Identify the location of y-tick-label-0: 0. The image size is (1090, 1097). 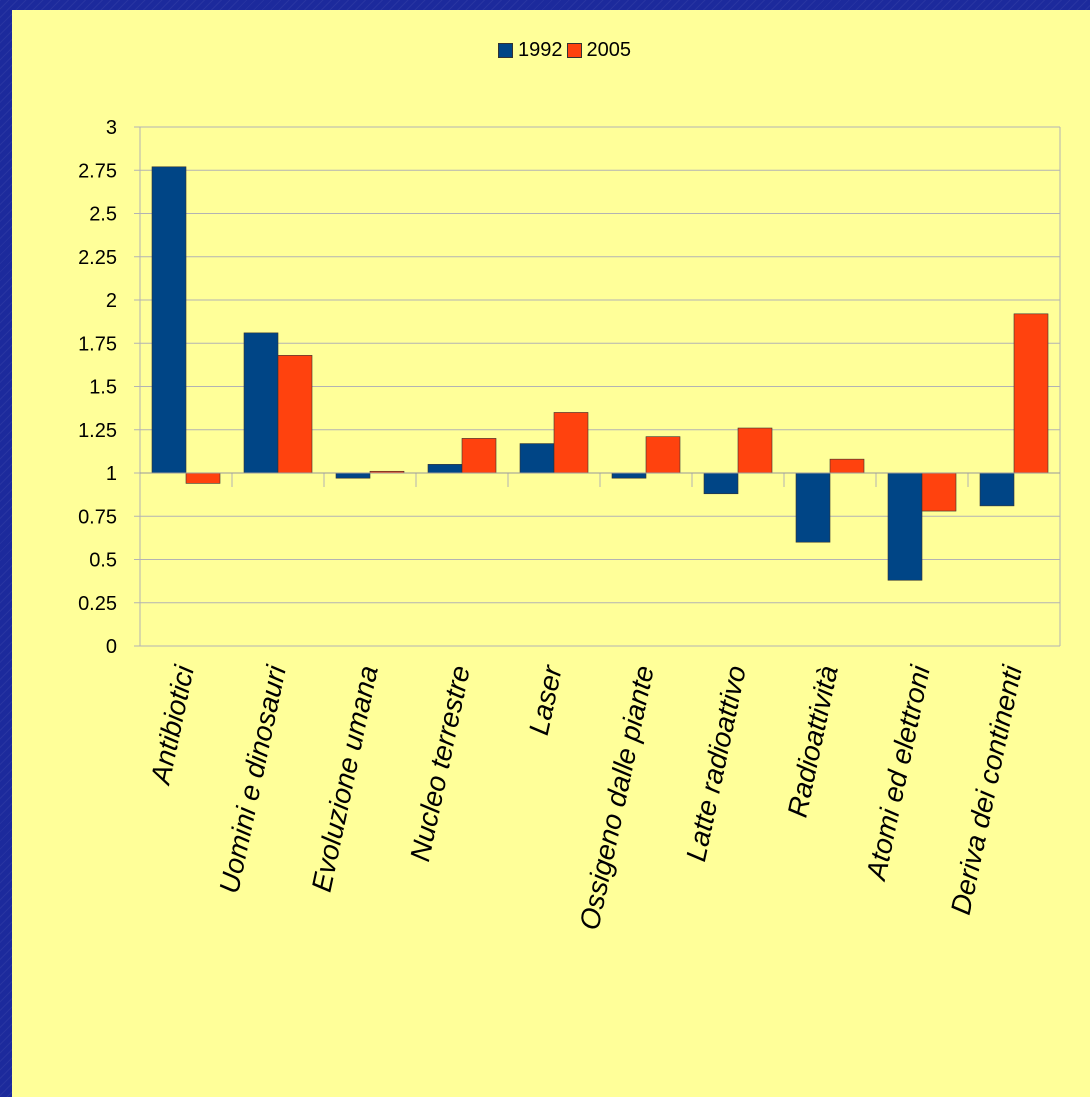
(111, 647).